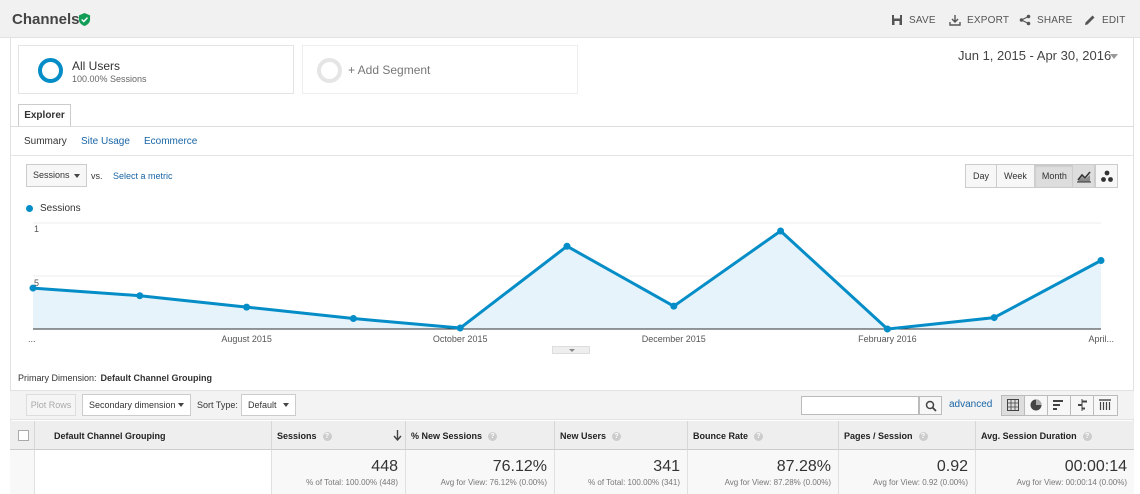 This screenshot has height=494, width=1140. Describe the element at coordinates (447, 436) in the screenshot. I see `column-label: % New Sessions` at that location.